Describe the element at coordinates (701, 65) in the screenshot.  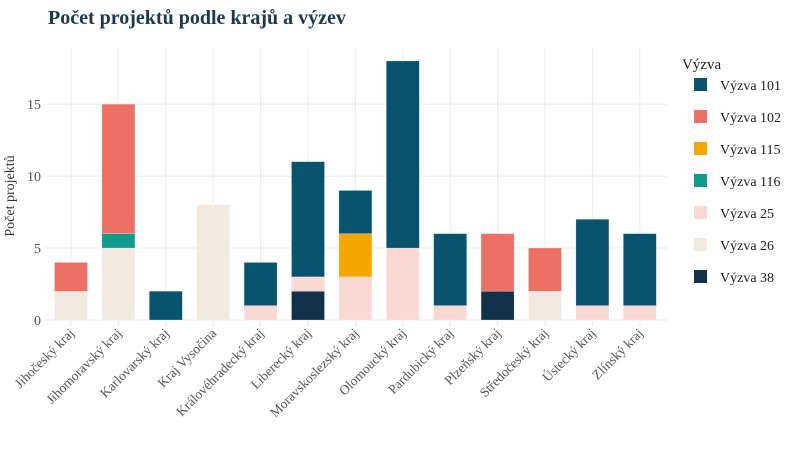
I see `legend-title: Výzva` at that location.